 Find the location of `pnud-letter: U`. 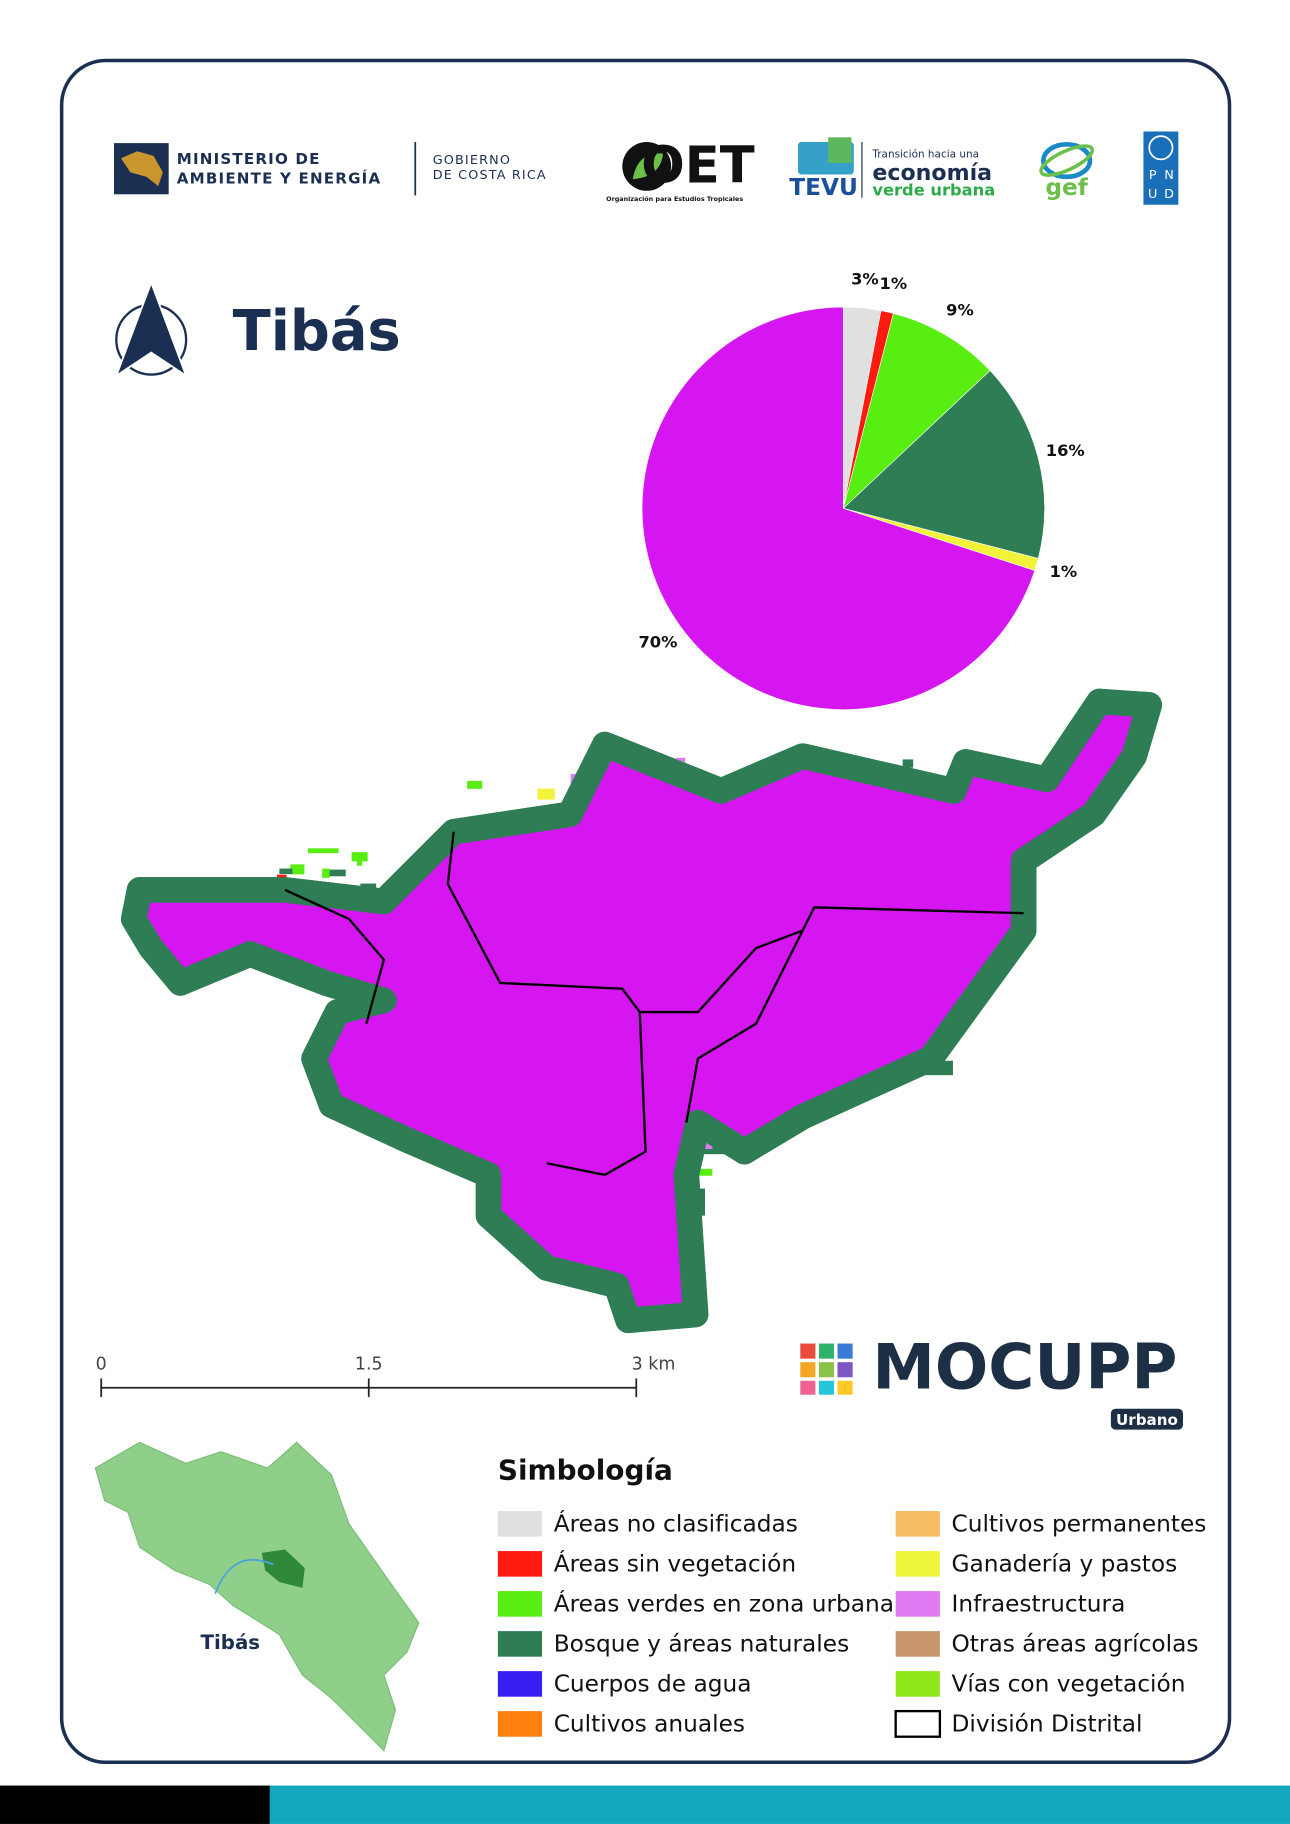

pnud-letter: U is located at coordinates (1152, 194).